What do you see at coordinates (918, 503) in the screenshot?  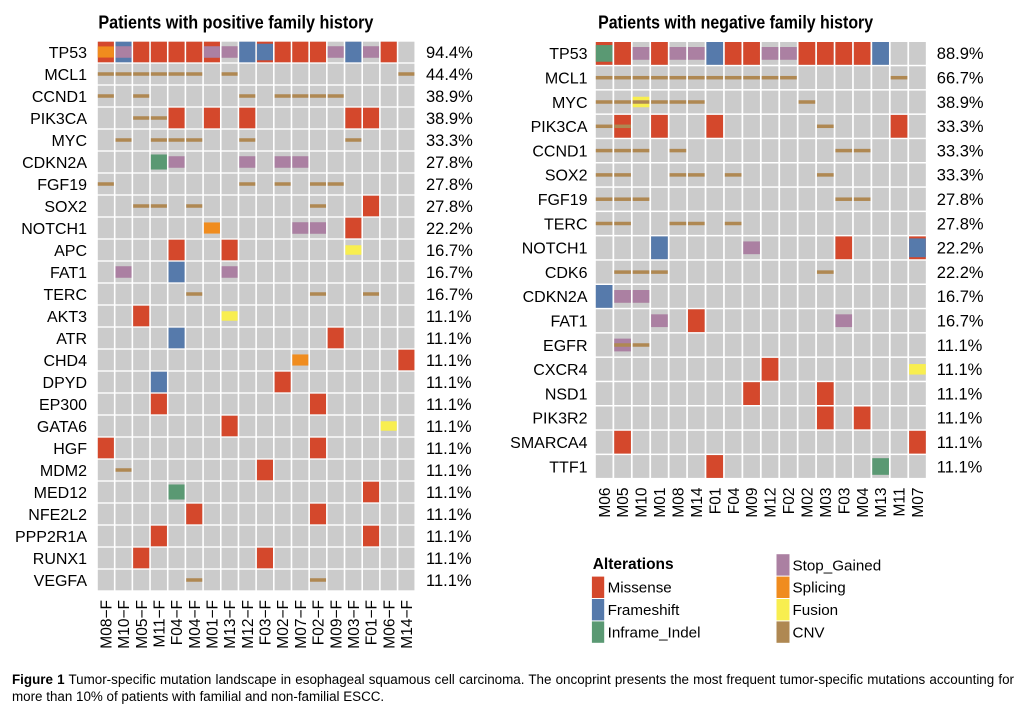 I see `svg-text: M07` at bounding box center [918, 503].